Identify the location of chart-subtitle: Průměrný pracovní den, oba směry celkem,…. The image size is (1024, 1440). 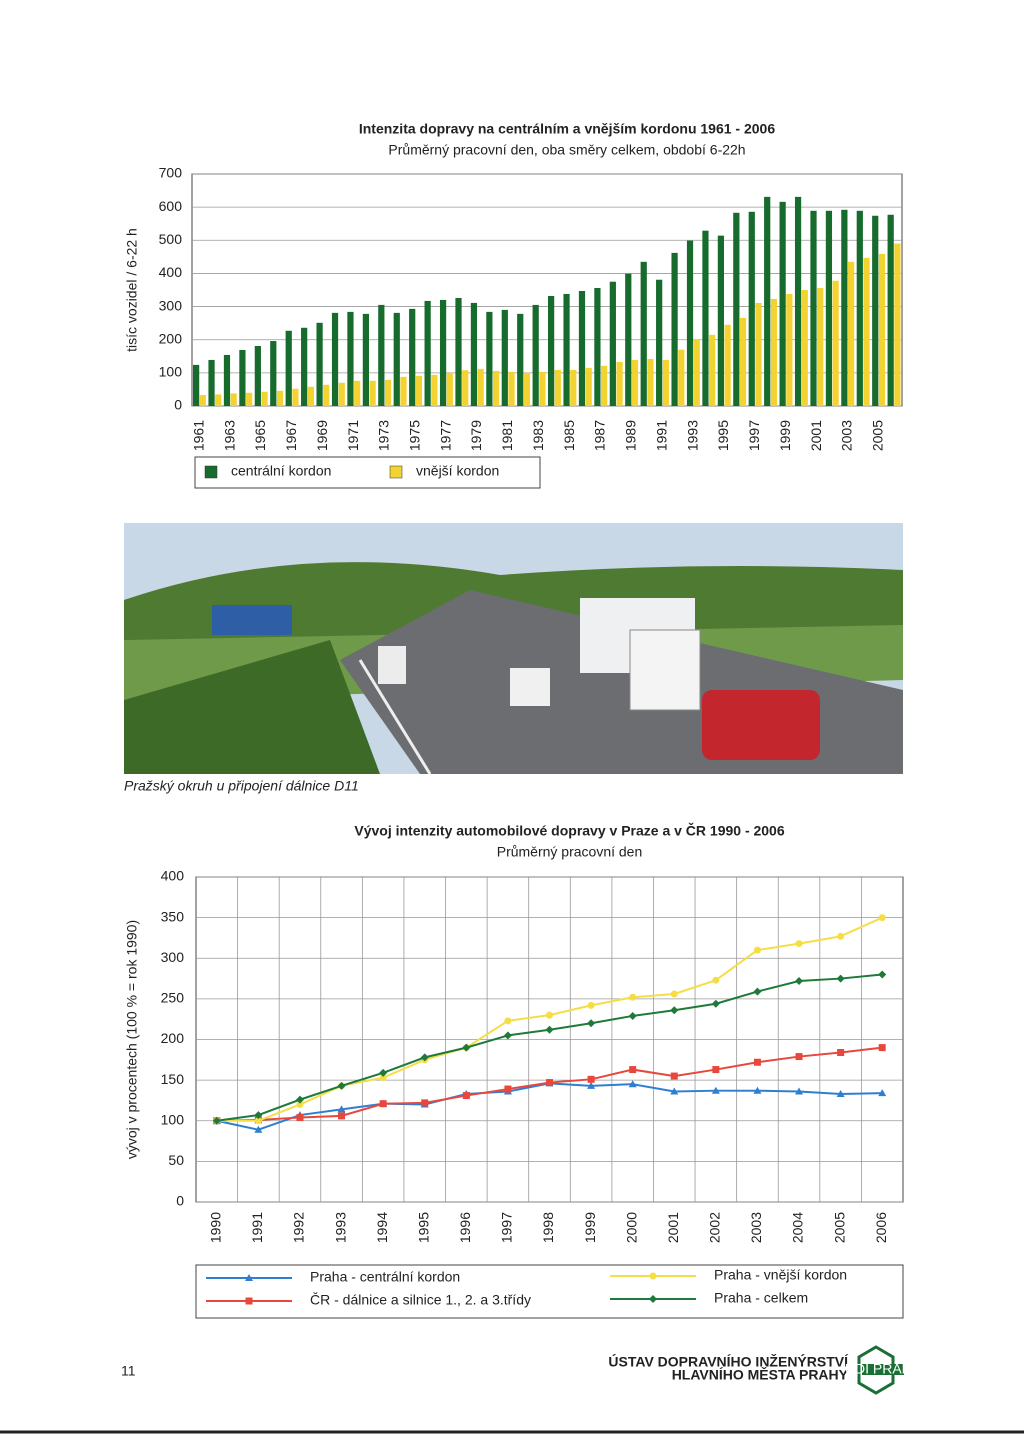
(566, 150).